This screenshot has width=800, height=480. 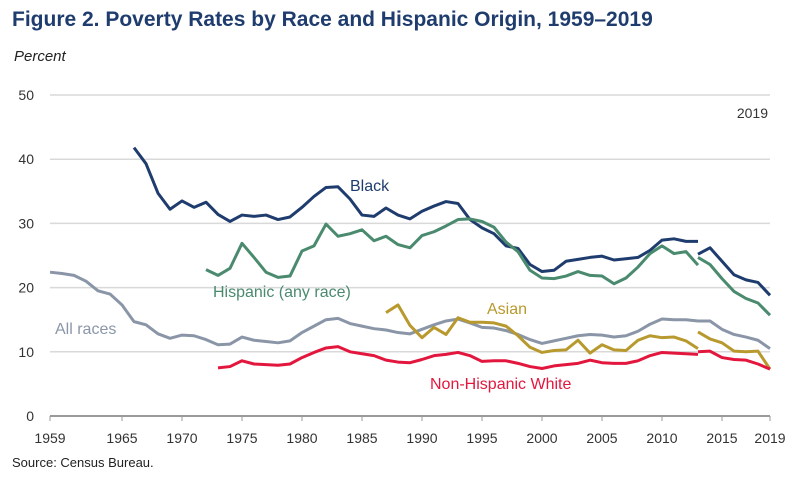 I want to click on x-tick-label: 1980, so click(x=301, y=438).